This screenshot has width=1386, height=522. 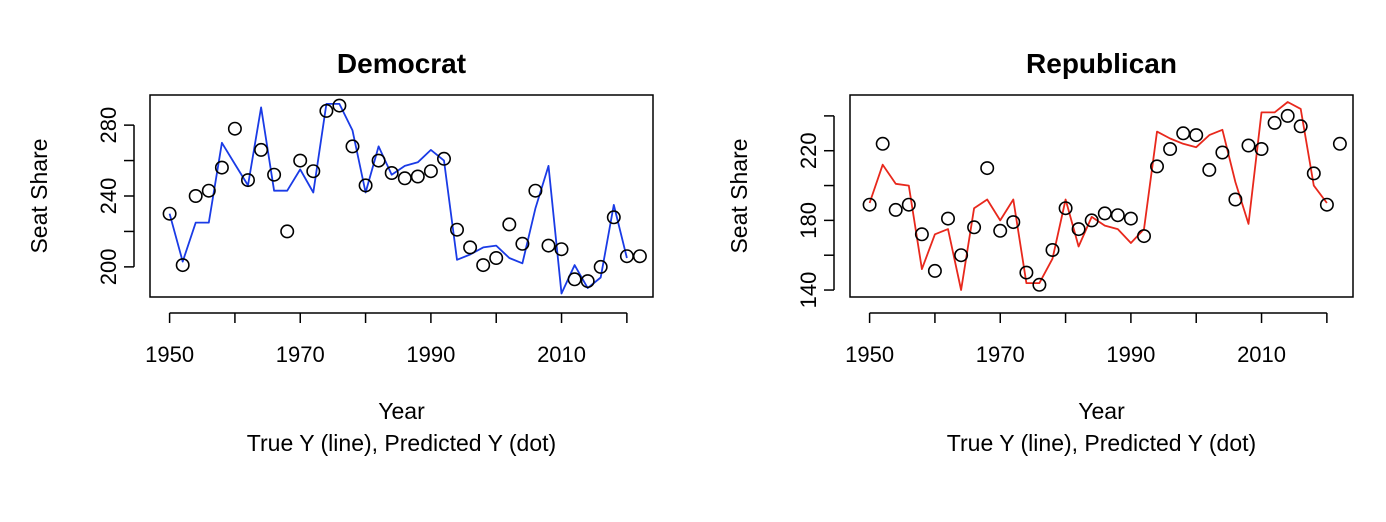 What do you see at coordinates (808, 150) in the screenshot?
I see `republican-y-tick-label: 220` at bounding box center [808, 150].